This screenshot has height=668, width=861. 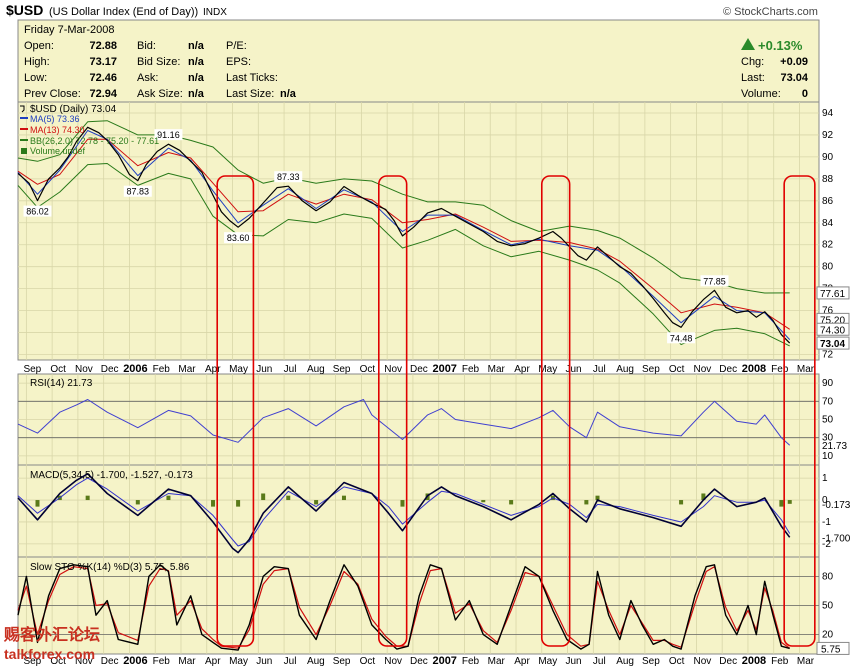 I want to click on chart-name: (US Dollar Index (End of Day)), so click(x=123, y=12).